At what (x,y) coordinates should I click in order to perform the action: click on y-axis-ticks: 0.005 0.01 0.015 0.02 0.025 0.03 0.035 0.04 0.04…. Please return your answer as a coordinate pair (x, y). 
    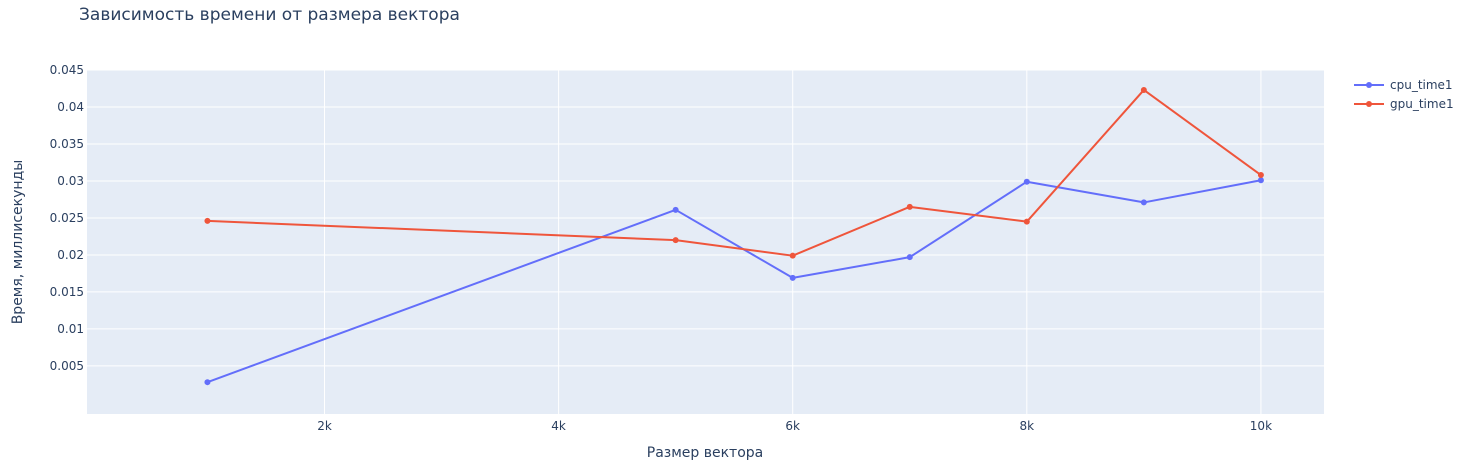
    Looking at the image, I should click on (67, 218).